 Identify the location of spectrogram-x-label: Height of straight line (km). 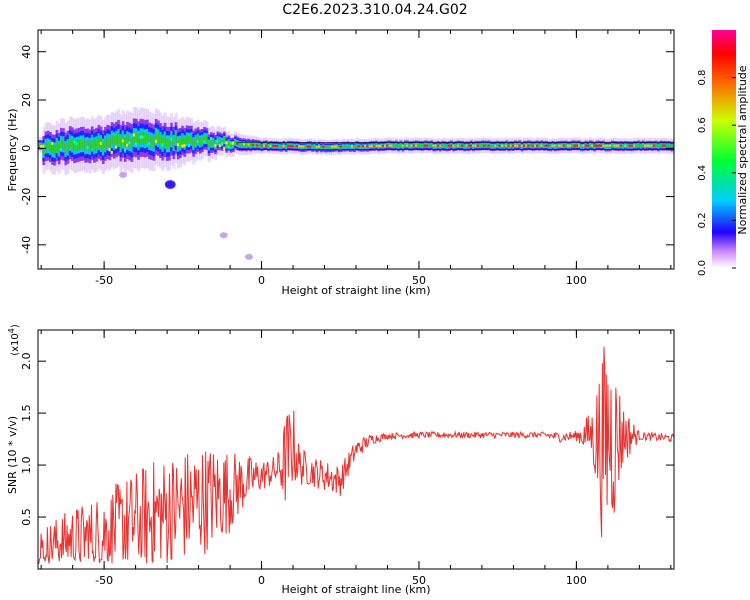
(355, 290).